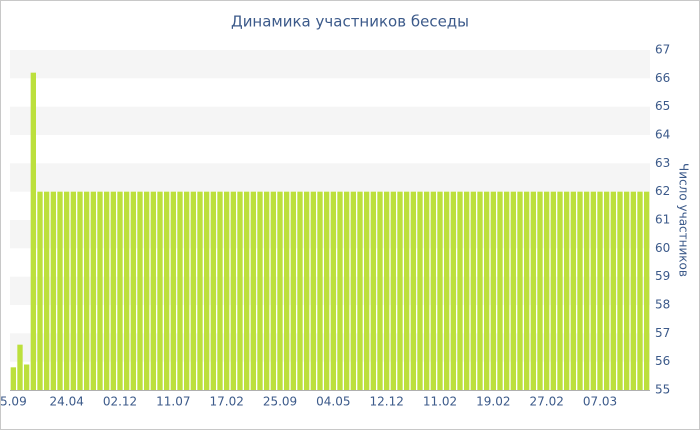 The width and height of the screenshot is (700, 430). Describe the element at coordinates (662, 305) in the screenshot. I see `y-tick-label: 58` at that location.